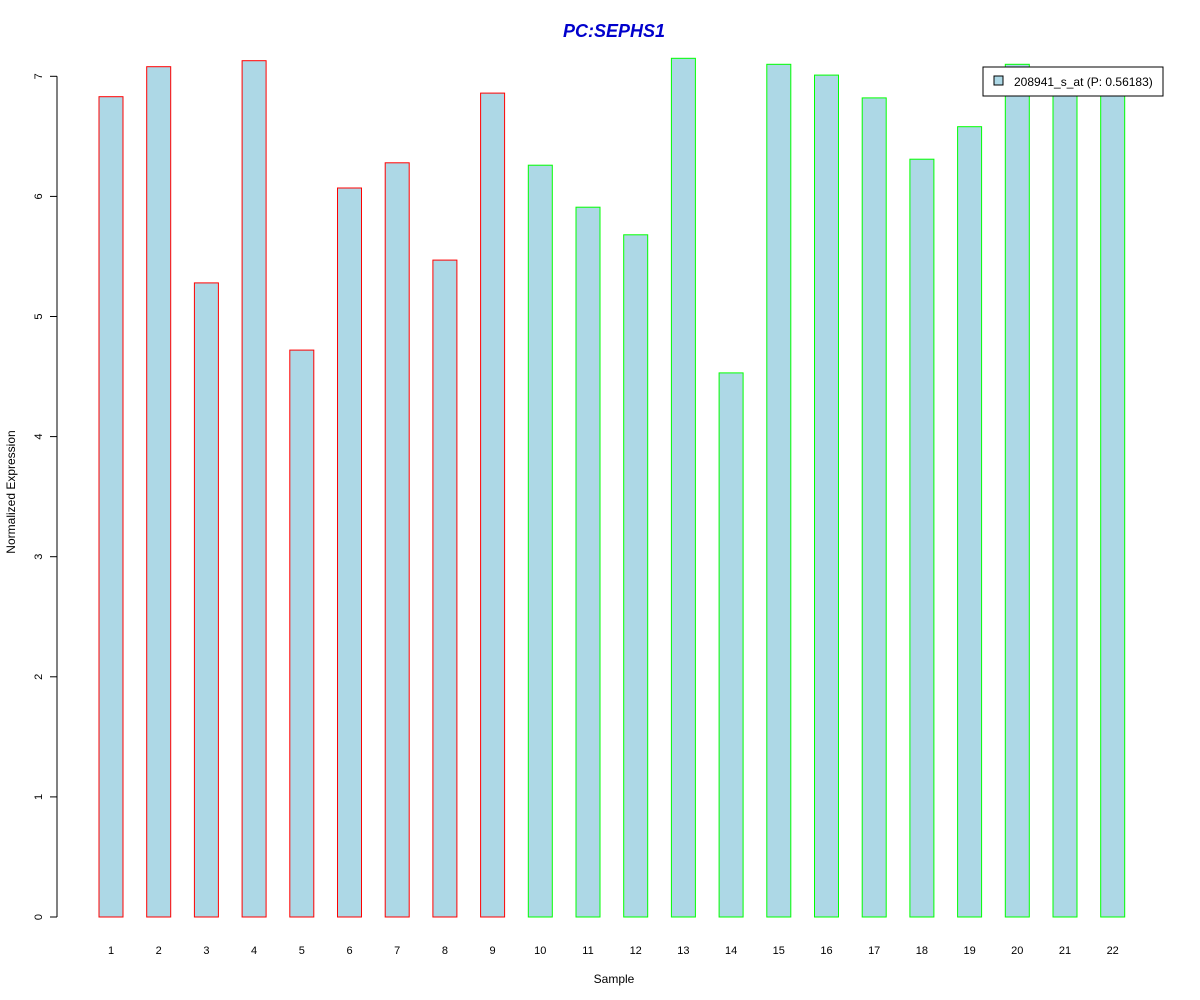 This screenshot has height=1000, width=1200. What do you see at coordinates (45, 496) in the screenshot?
I see `y-axis: 0 1 2 3 4 5 6 7` at bounding box center [45, 496].